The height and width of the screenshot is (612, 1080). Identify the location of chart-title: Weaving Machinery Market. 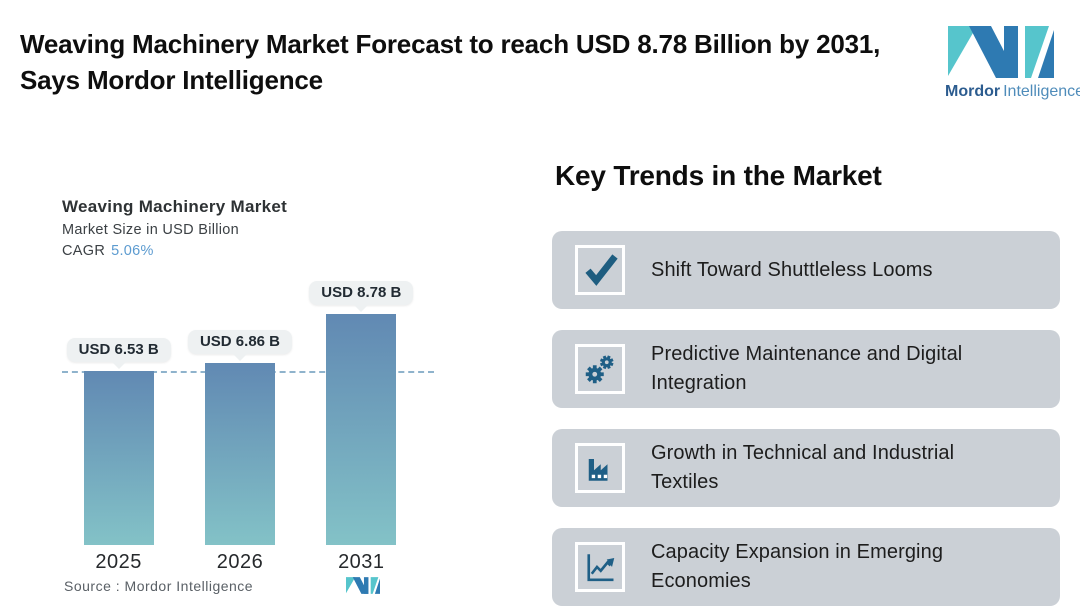
(175, 206).